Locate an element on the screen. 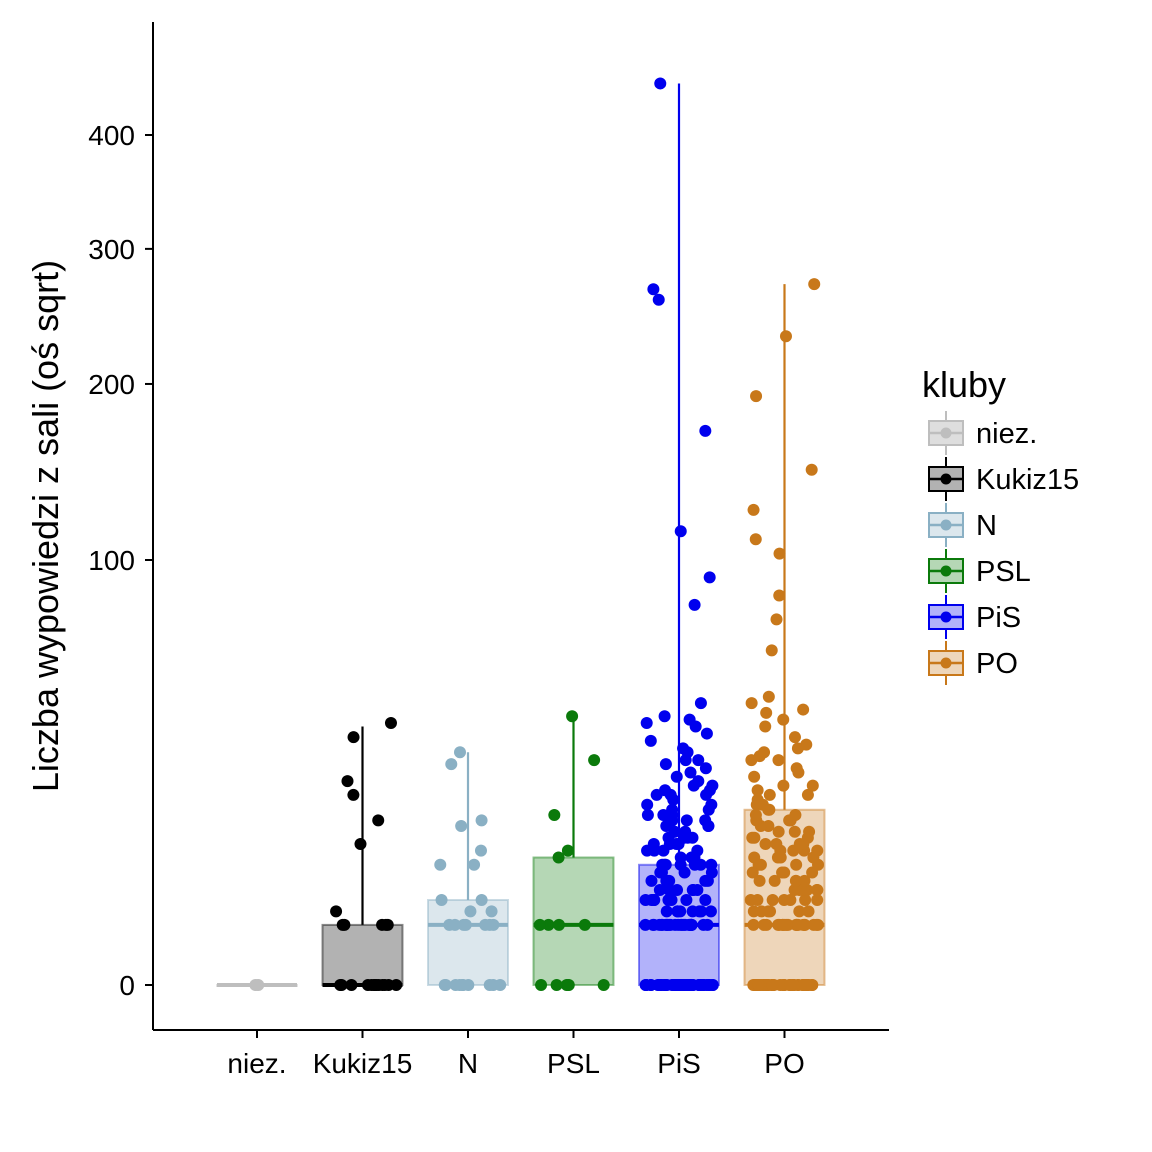  legend-label: niez. is located at coordinates (1006, 434).